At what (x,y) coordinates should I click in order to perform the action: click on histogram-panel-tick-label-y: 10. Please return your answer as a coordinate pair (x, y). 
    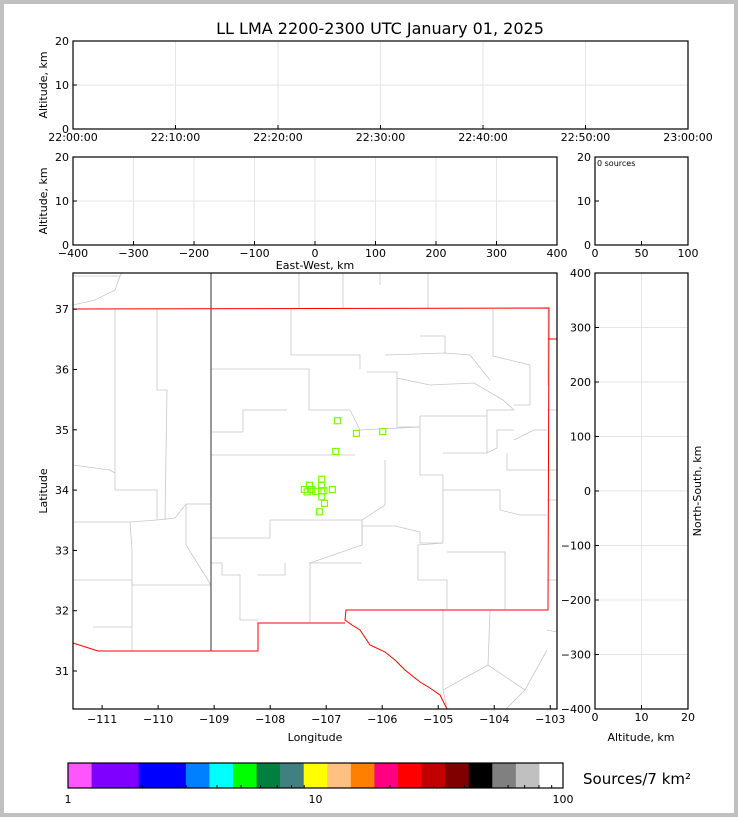
    Looking at the image, I should click on (584, 201).